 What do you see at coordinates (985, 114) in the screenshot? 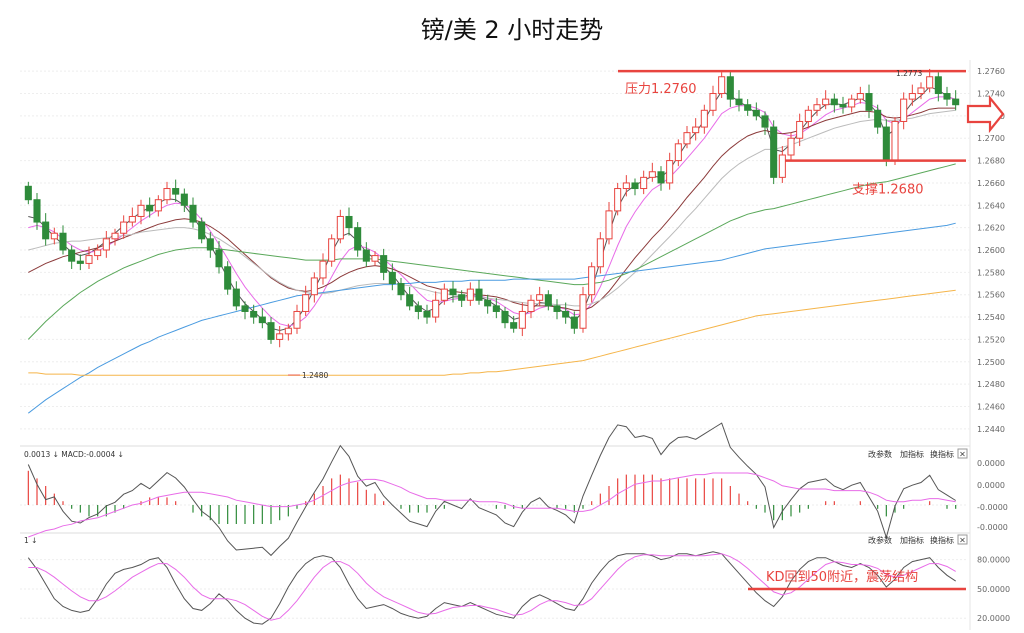
I see `right-arrow-icon` at bounding box center [985, 114].